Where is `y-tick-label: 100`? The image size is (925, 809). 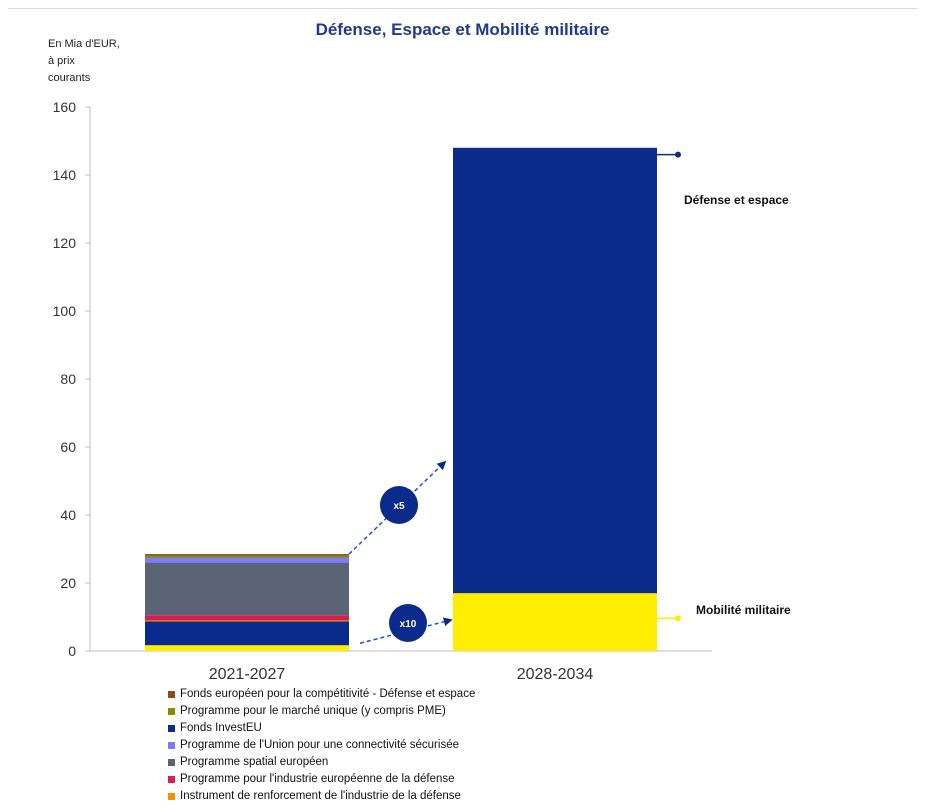 y-tick-label: 100 is located at coordinates (65, 311).